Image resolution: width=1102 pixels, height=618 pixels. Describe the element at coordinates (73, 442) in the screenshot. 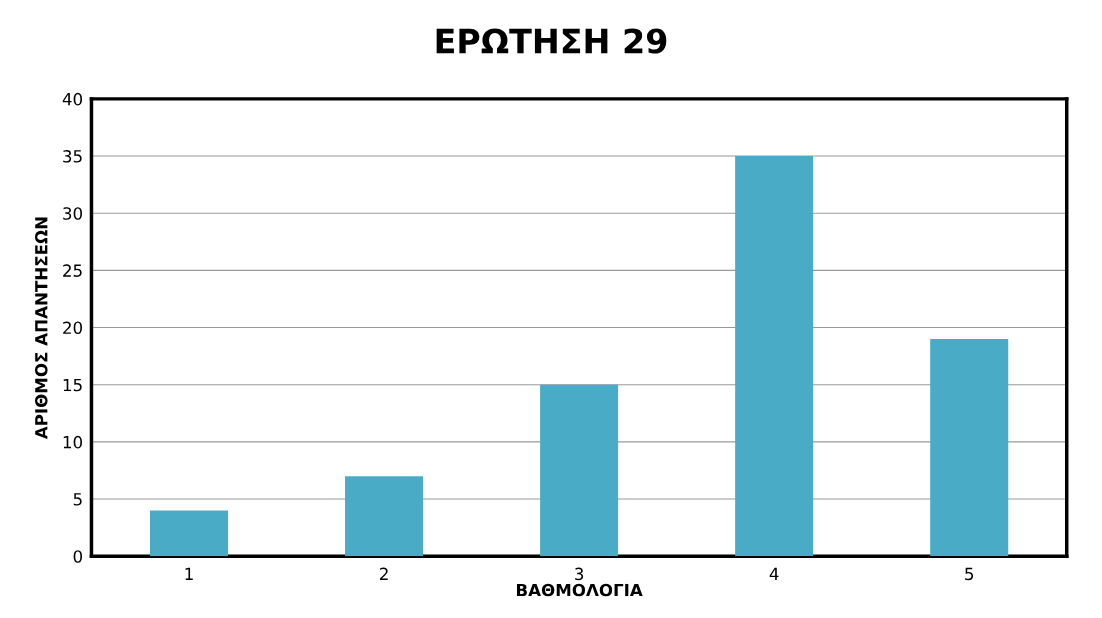

I see `y-tick-label: 10` at that location.